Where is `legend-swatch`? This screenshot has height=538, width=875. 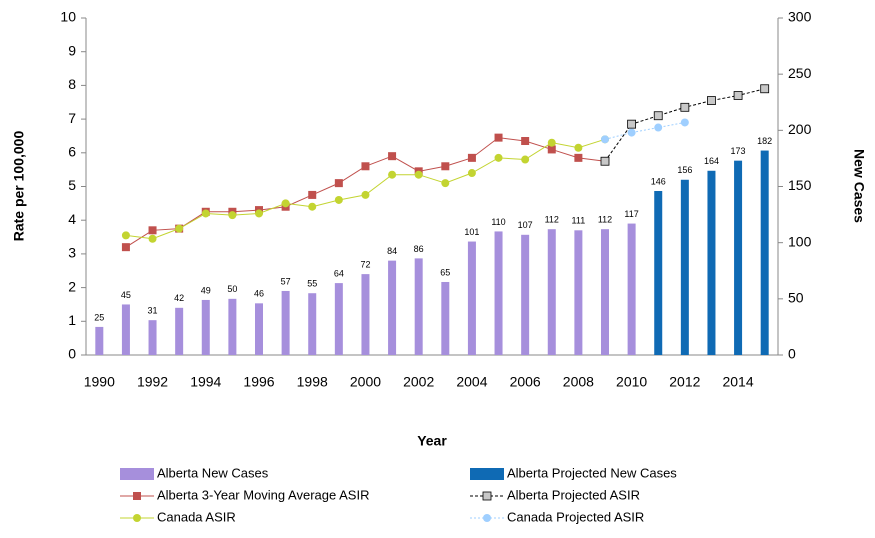 legend-swatch is located at coordinates (487, 474).